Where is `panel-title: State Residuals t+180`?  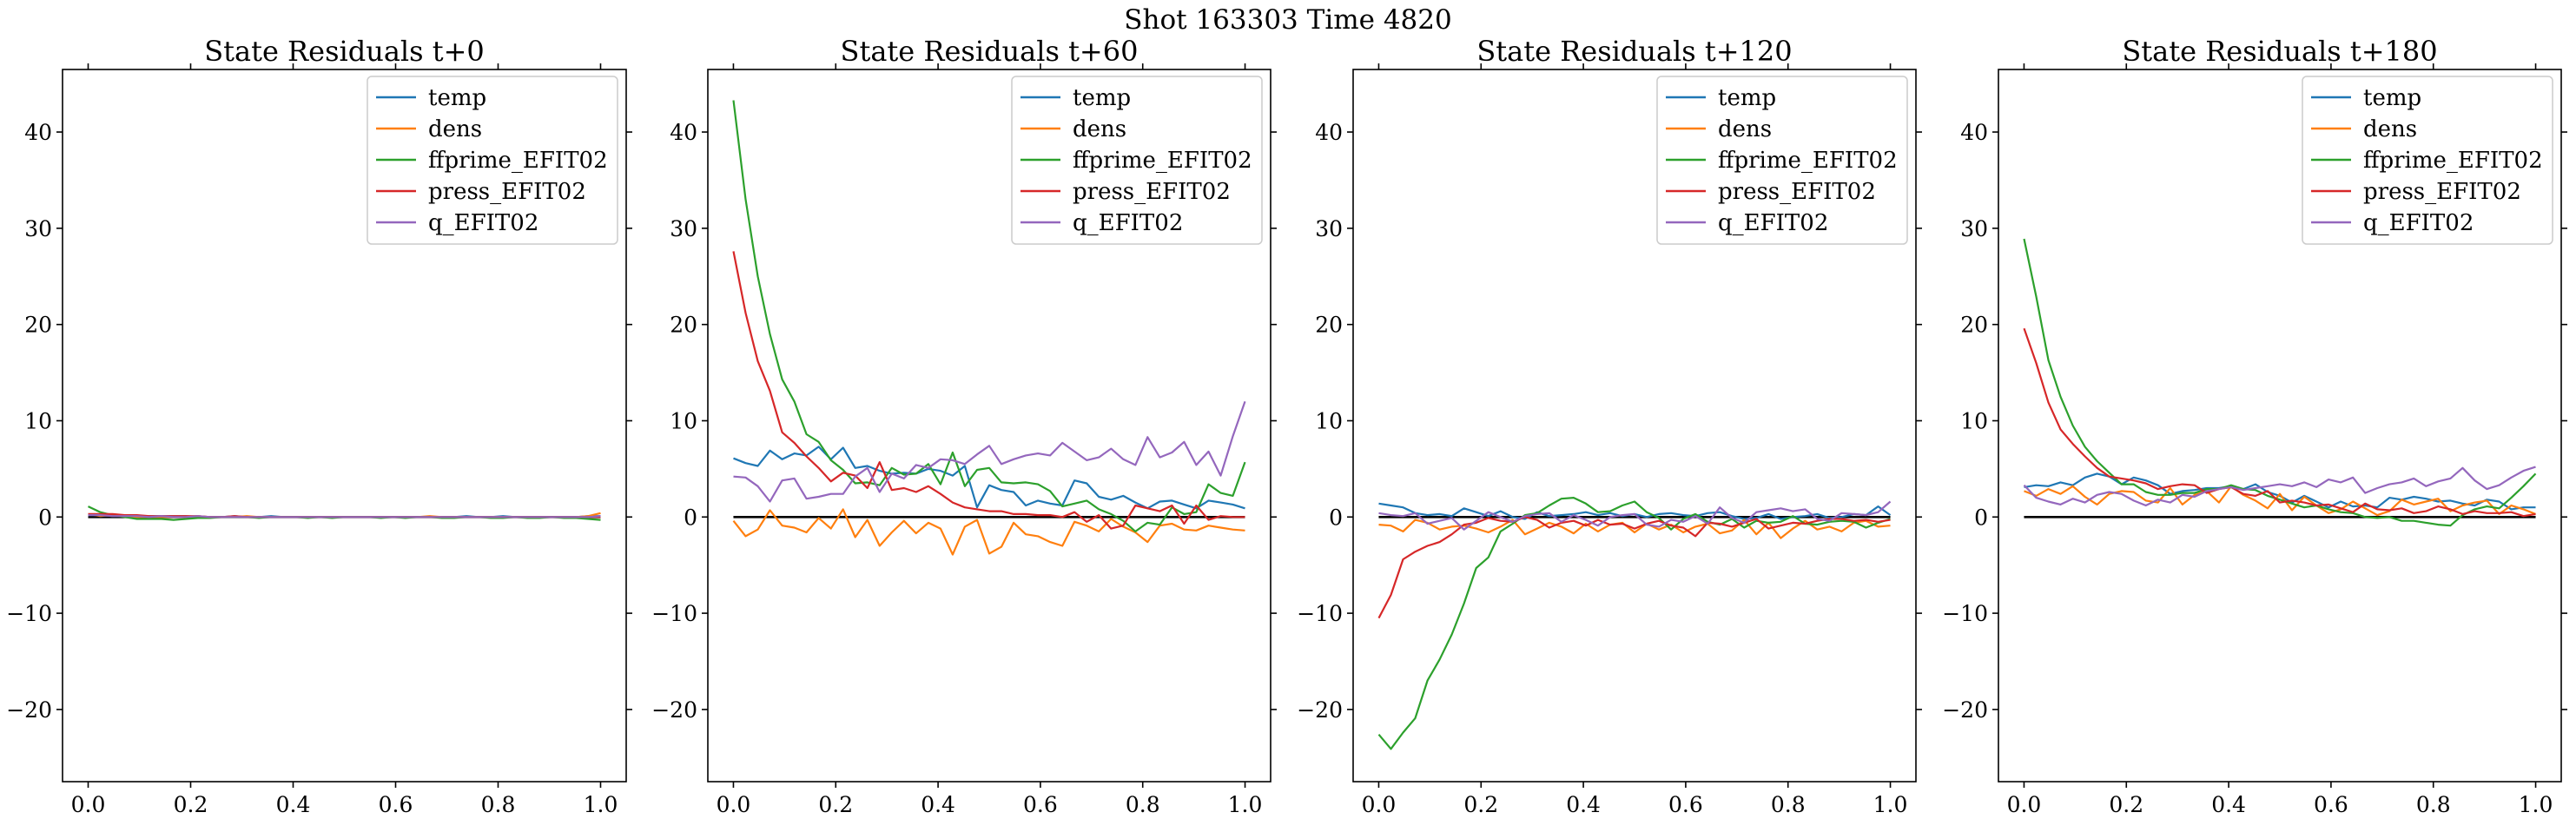
panel-title: State Residuals t+180 is located at coordinates (2279, 51).